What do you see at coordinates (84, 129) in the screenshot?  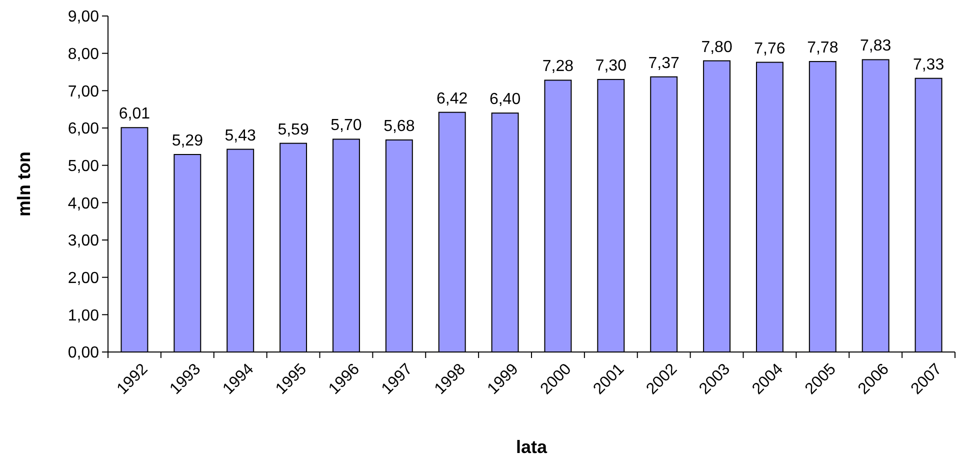 I see `y-tick-label: 6,00` at bounding box center [84, 129].